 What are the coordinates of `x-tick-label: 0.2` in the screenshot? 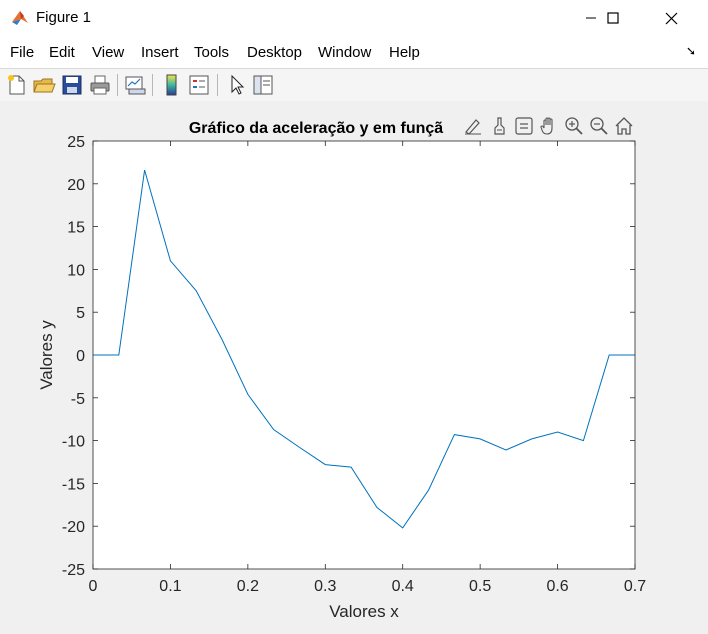 It's located at (248, 586).